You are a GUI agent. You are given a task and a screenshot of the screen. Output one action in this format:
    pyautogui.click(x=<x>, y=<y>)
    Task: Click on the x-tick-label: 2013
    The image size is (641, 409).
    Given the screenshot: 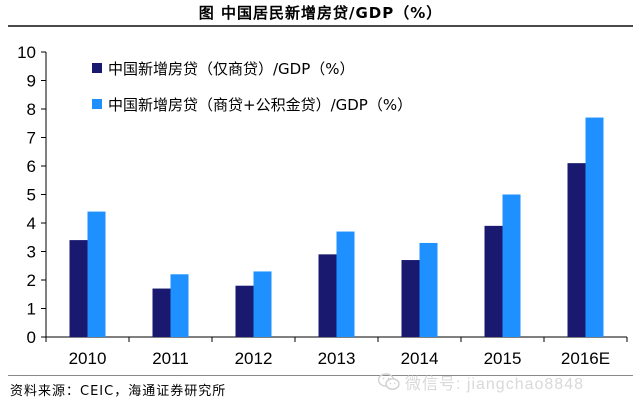 What is the action you would take?
    pyautogui.click(x=337, y=358)
    